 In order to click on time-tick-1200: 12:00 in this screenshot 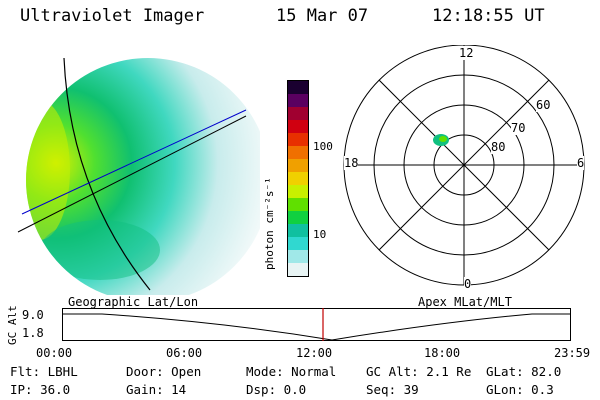, I will do `click(314, 353)`.